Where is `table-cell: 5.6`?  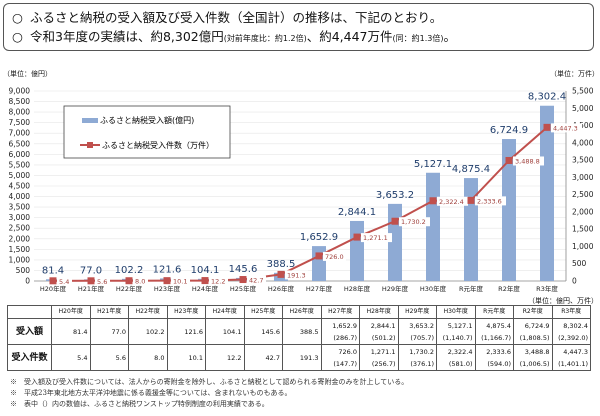 table-cell: 5.6 is located at coordinates (109, 357).